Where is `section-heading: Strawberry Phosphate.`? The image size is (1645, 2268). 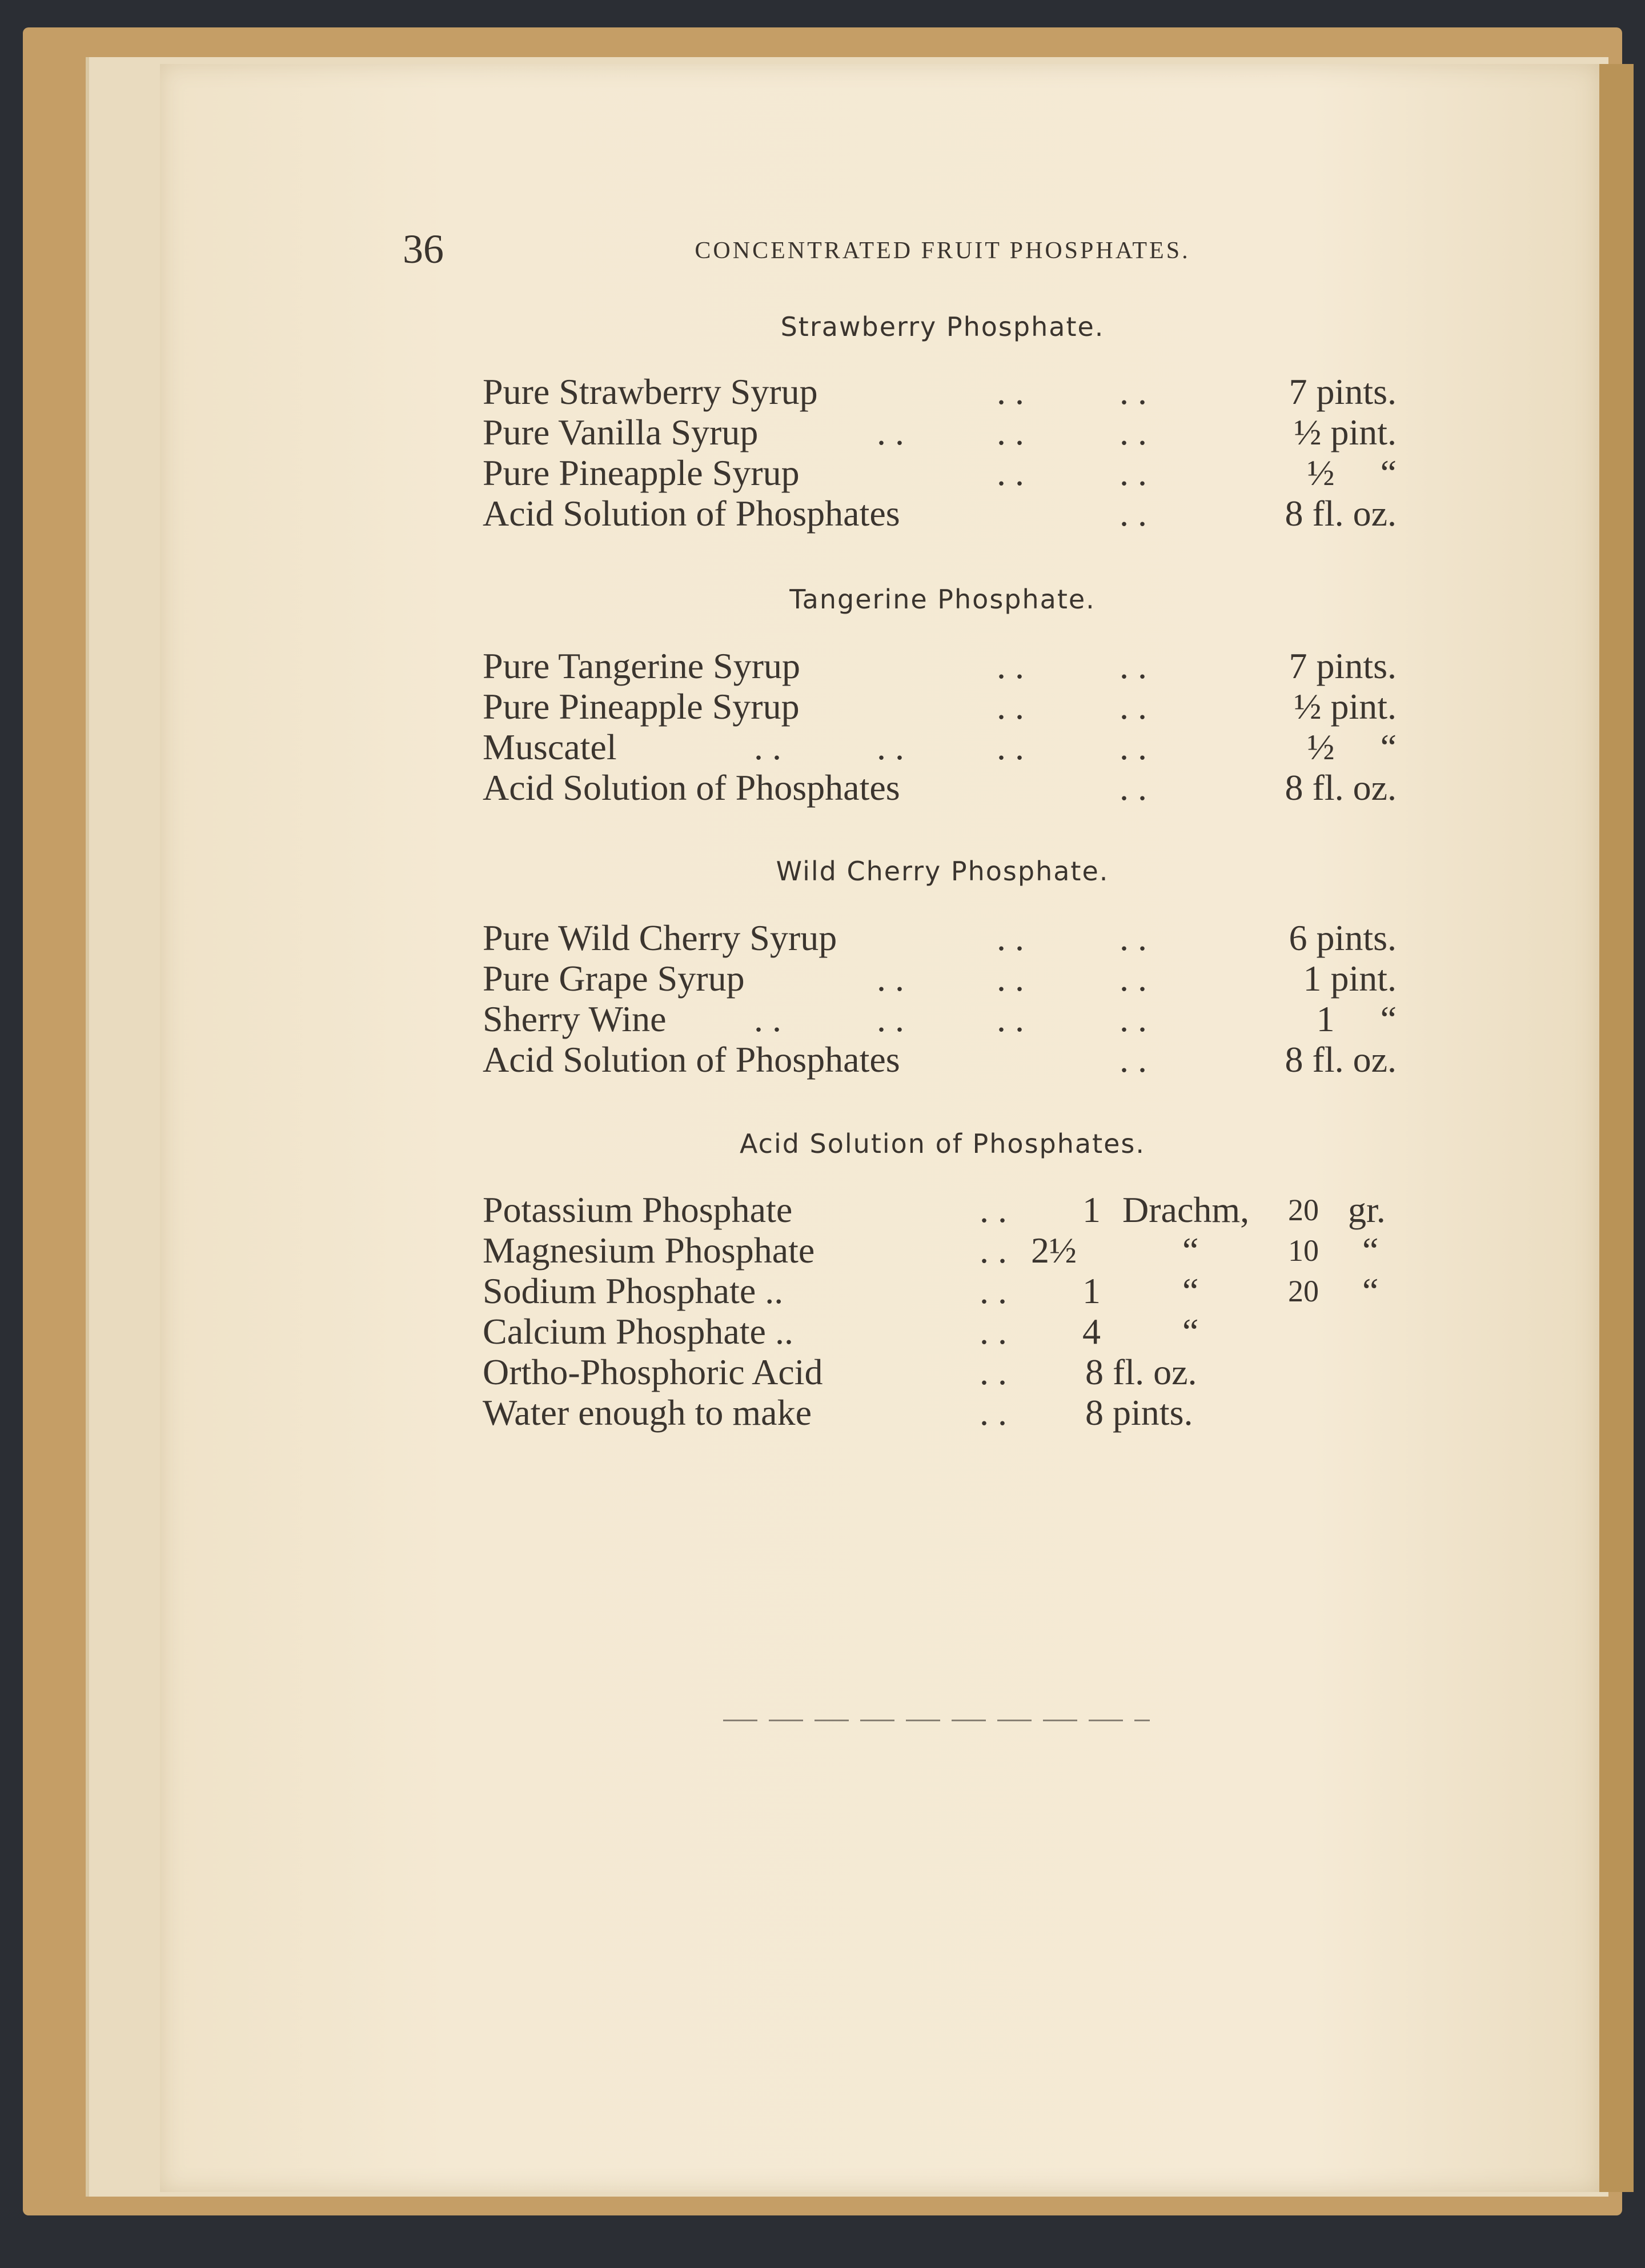 section-heading: Strawberry Phosphate. is located at coordinates (943, 326).